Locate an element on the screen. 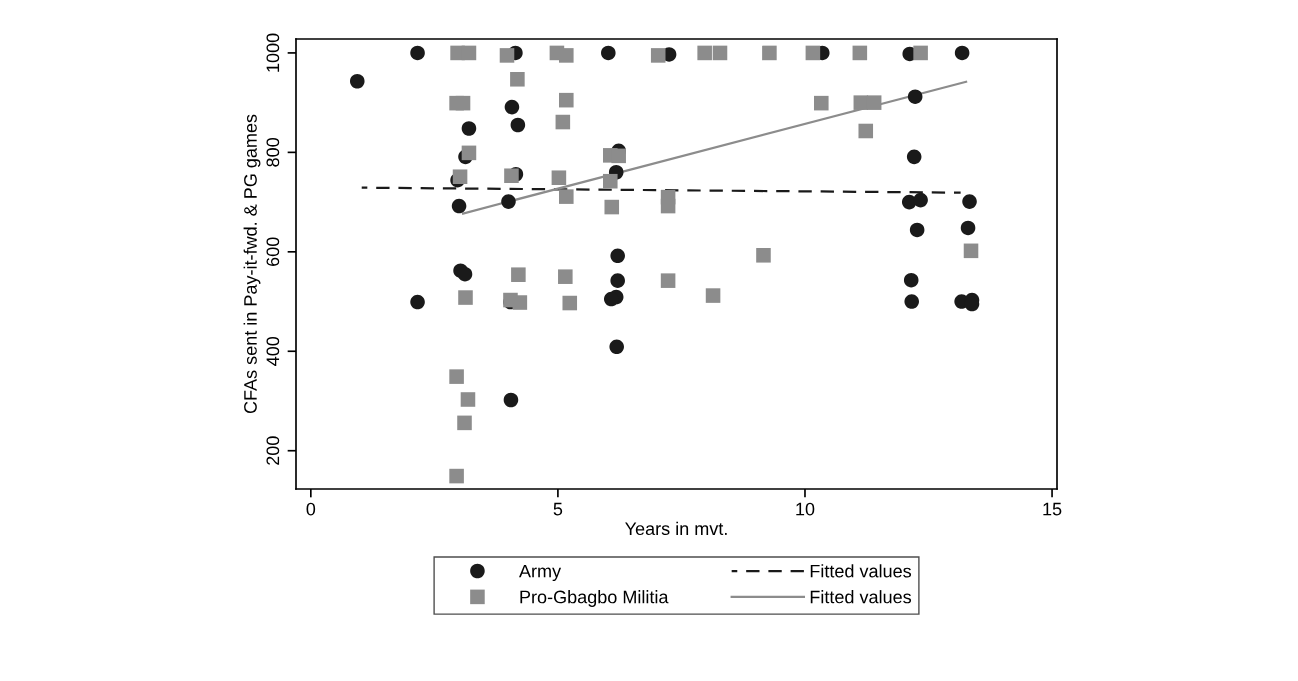  y-tick-label: 600 is located at coordinates (273, 251).